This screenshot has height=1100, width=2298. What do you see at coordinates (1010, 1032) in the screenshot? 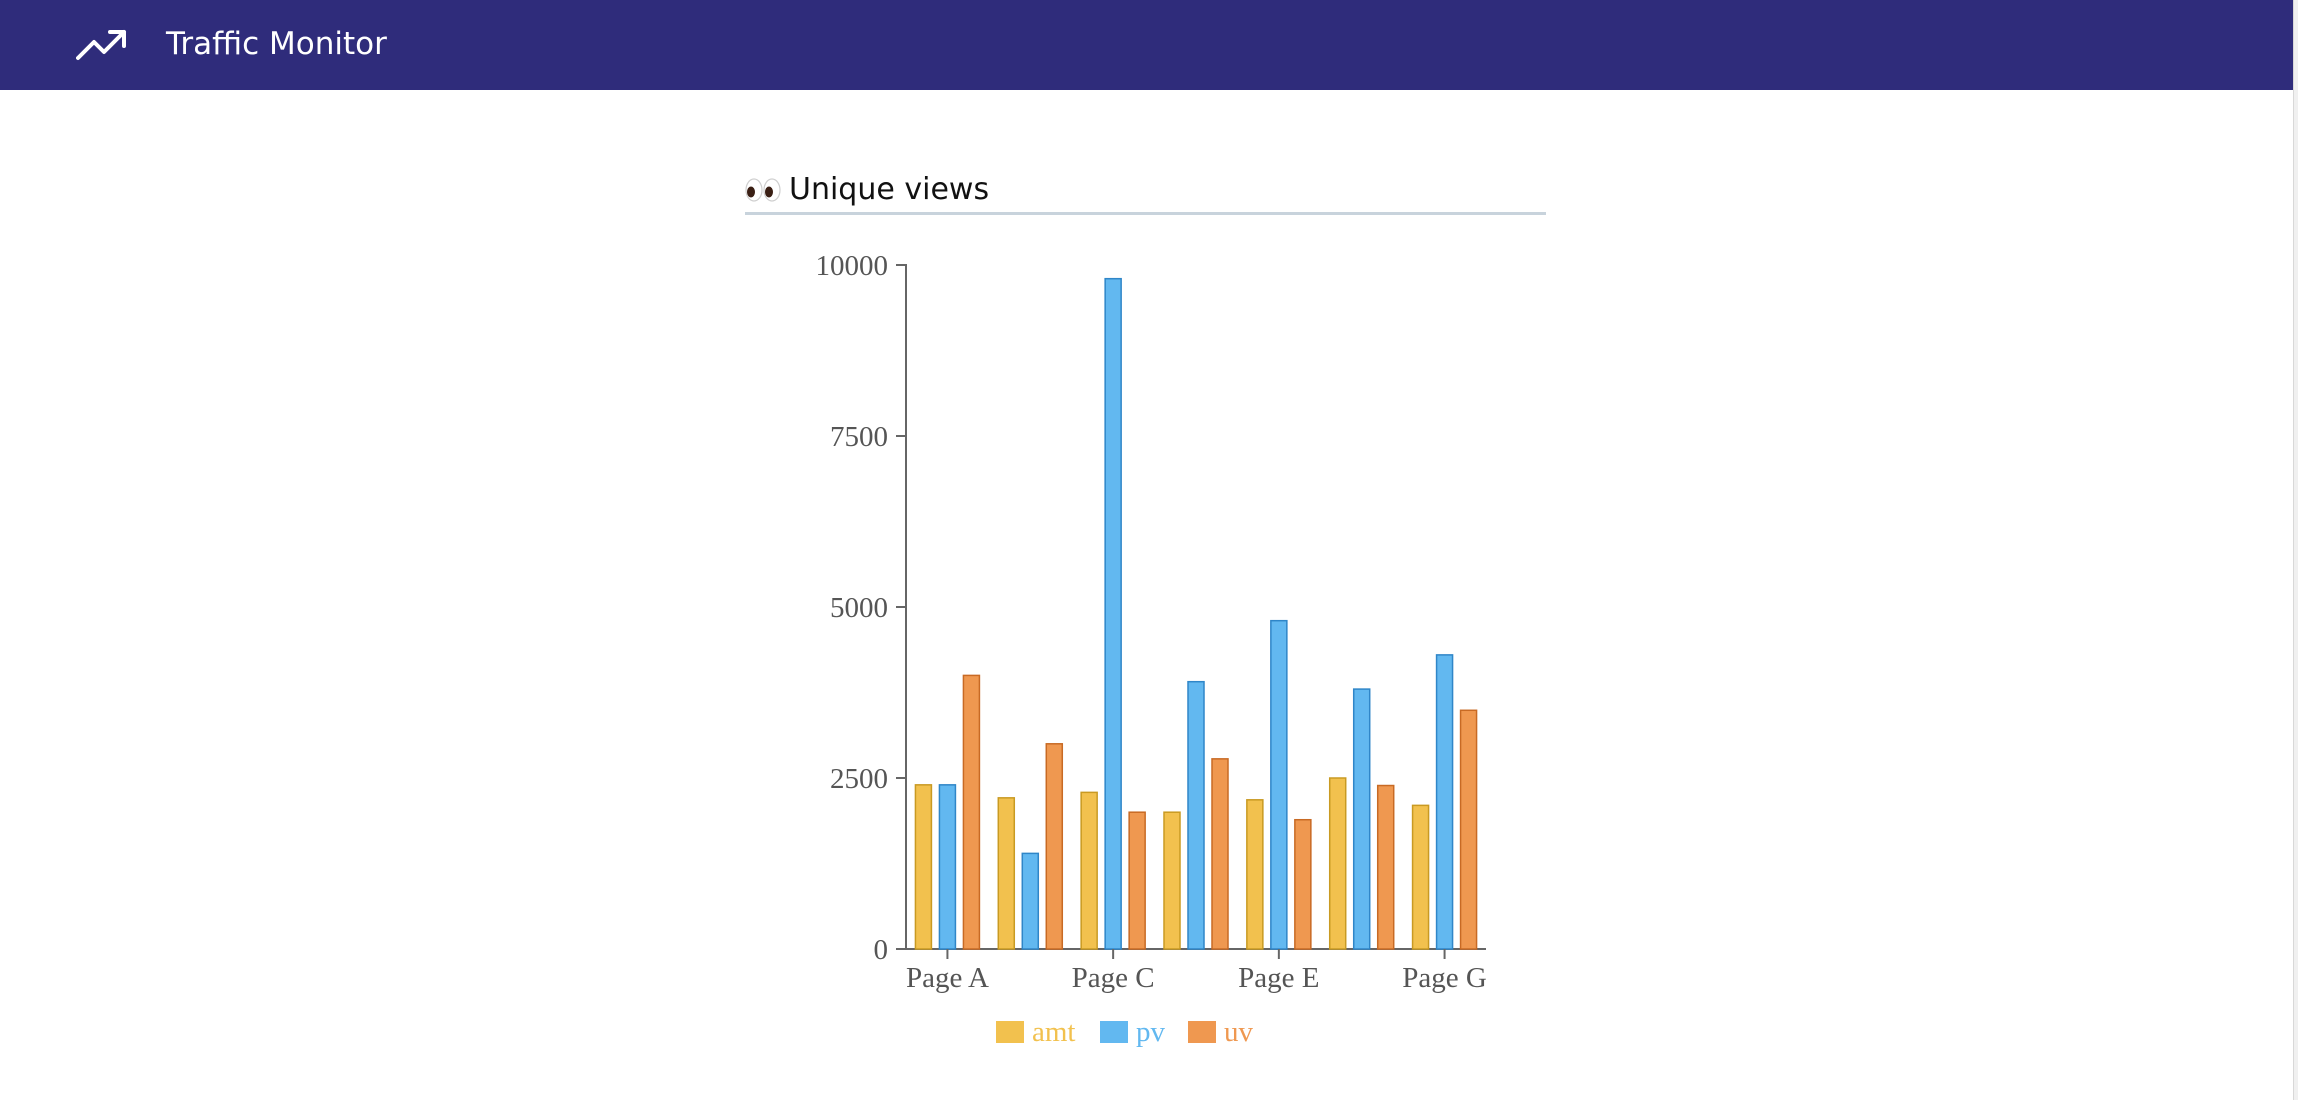
I see `legend-swatch-amt` at bounding box center [1010, 1032].